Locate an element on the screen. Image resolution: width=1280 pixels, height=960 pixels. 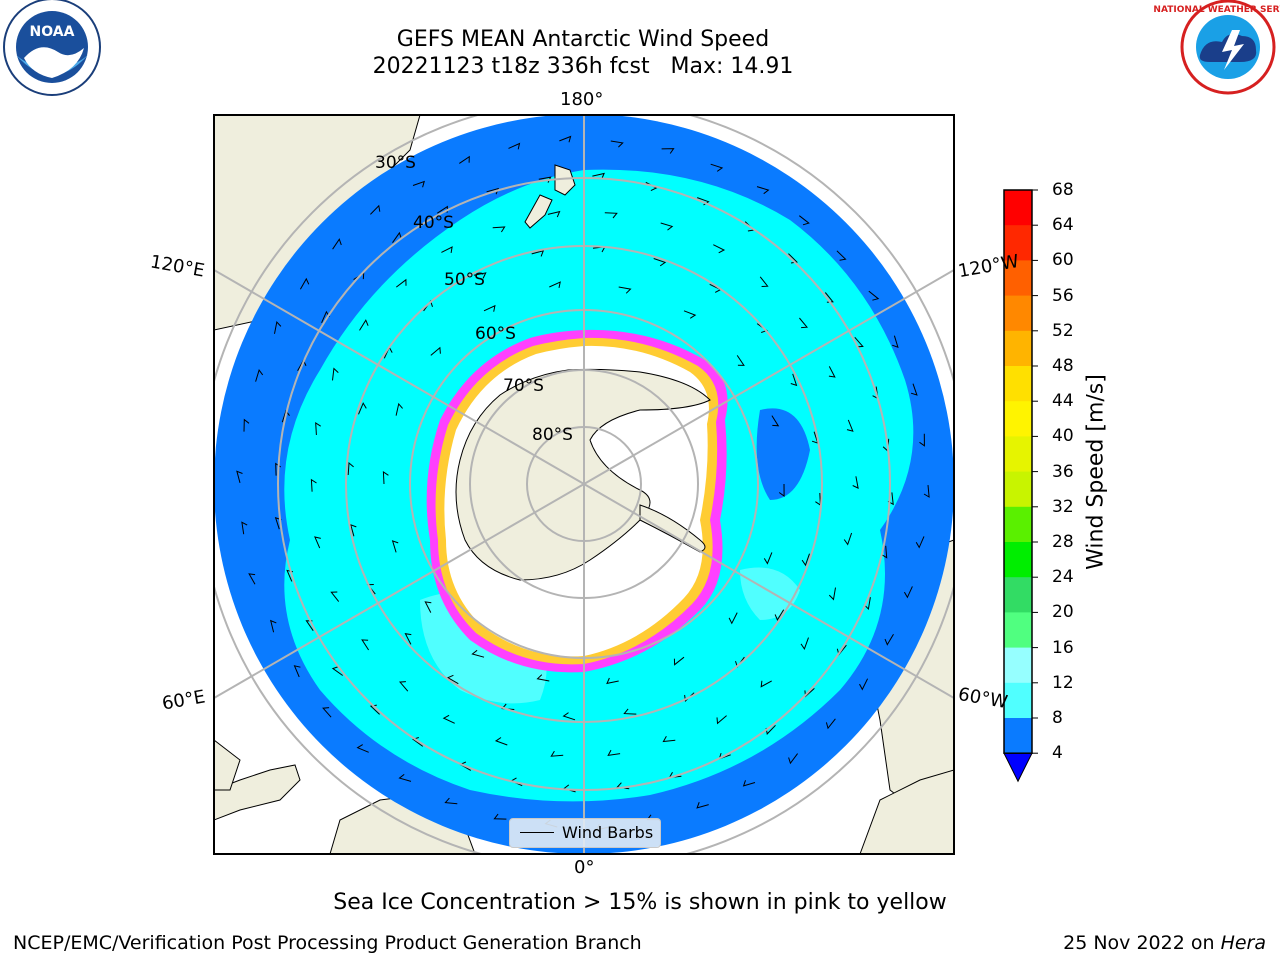
colorbar is located at coordinates (1020, 486).